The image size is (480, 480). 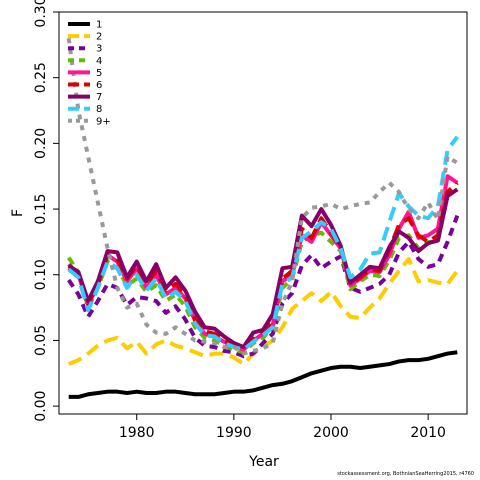 I want to click on legend-label-3: 3, so click(x=99, y=49).